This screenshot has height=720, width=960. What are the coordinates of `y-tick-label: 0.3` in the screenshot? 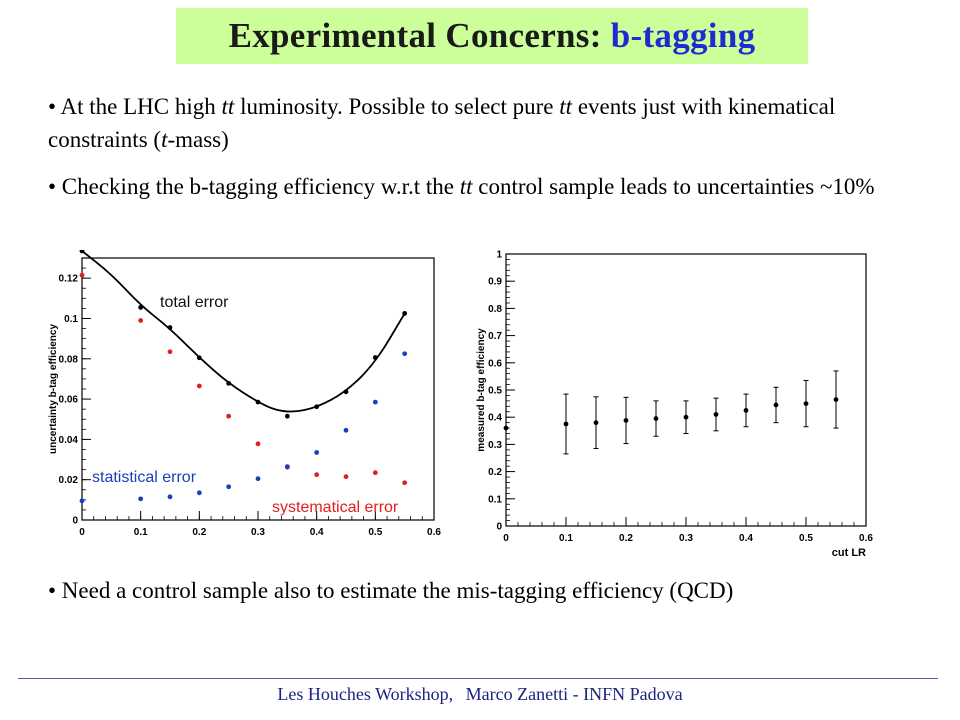 It's located at (495, 445).